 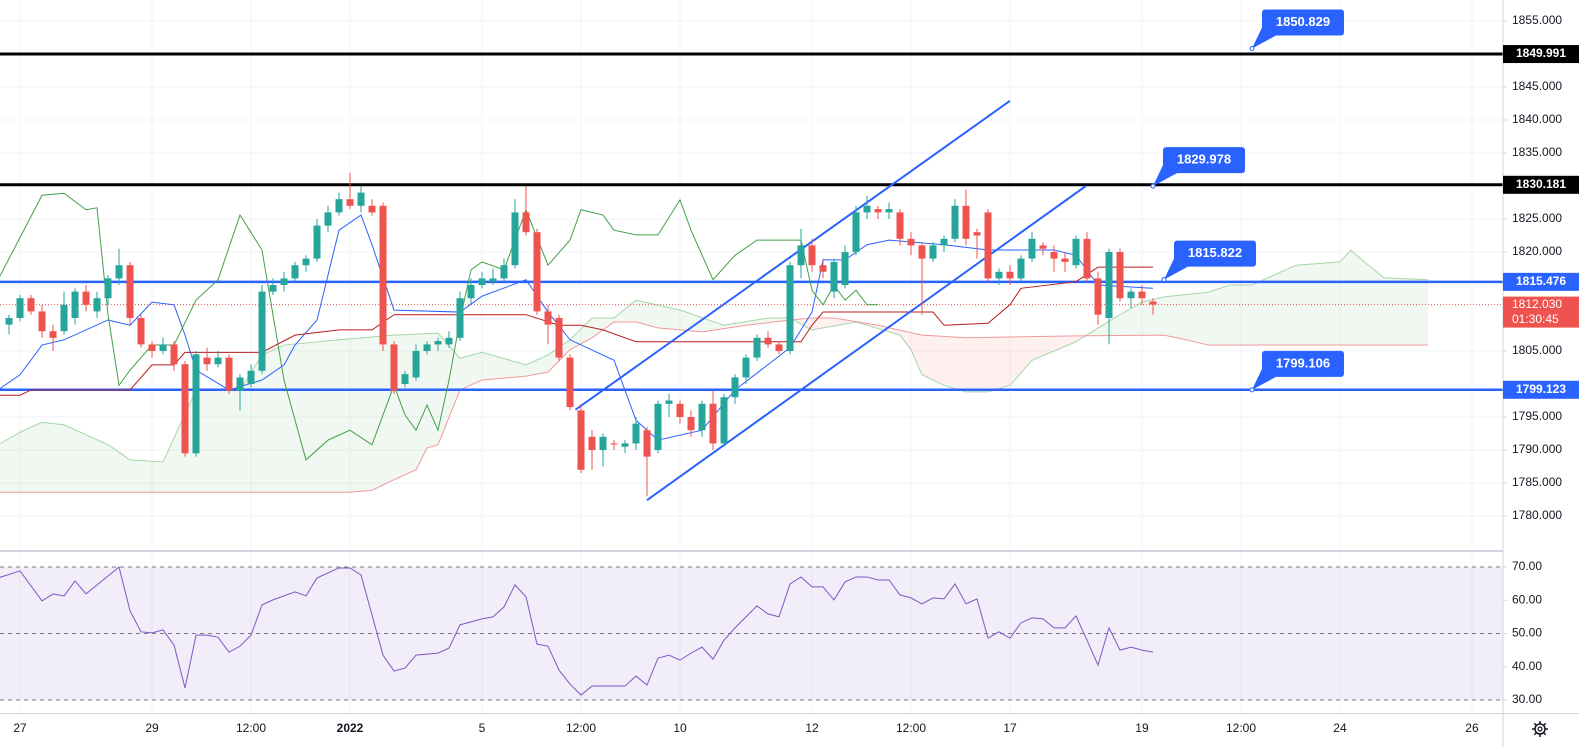 I want to click on y-tick-label: 1795.000, so click(x=1537, y=416).